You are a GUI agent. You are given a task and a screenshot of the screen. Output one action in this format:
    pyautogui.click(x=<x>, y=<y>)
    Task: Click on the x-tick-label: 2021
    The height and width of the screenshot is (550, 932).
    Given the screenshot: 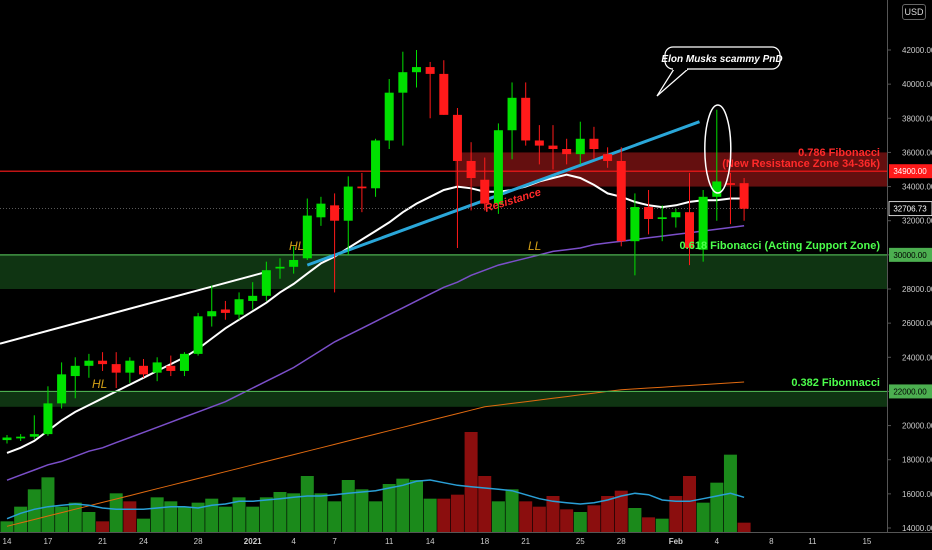 What is the action you would take?
    pyautogui.click(x=253, y=541)
    